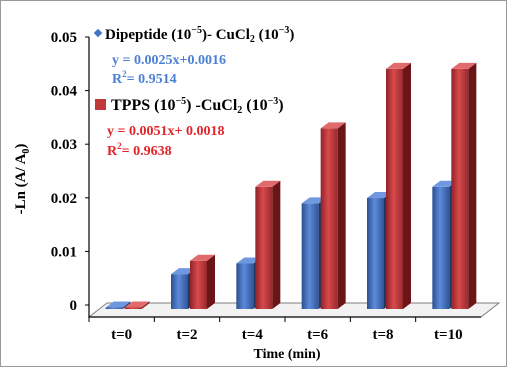 Image resolution: width=507 pixels, height=367 pixels. I want to click on x-axis-ticks: t=0 t=2 t=4 t=6 t=8 t=10, so click(275, 330).